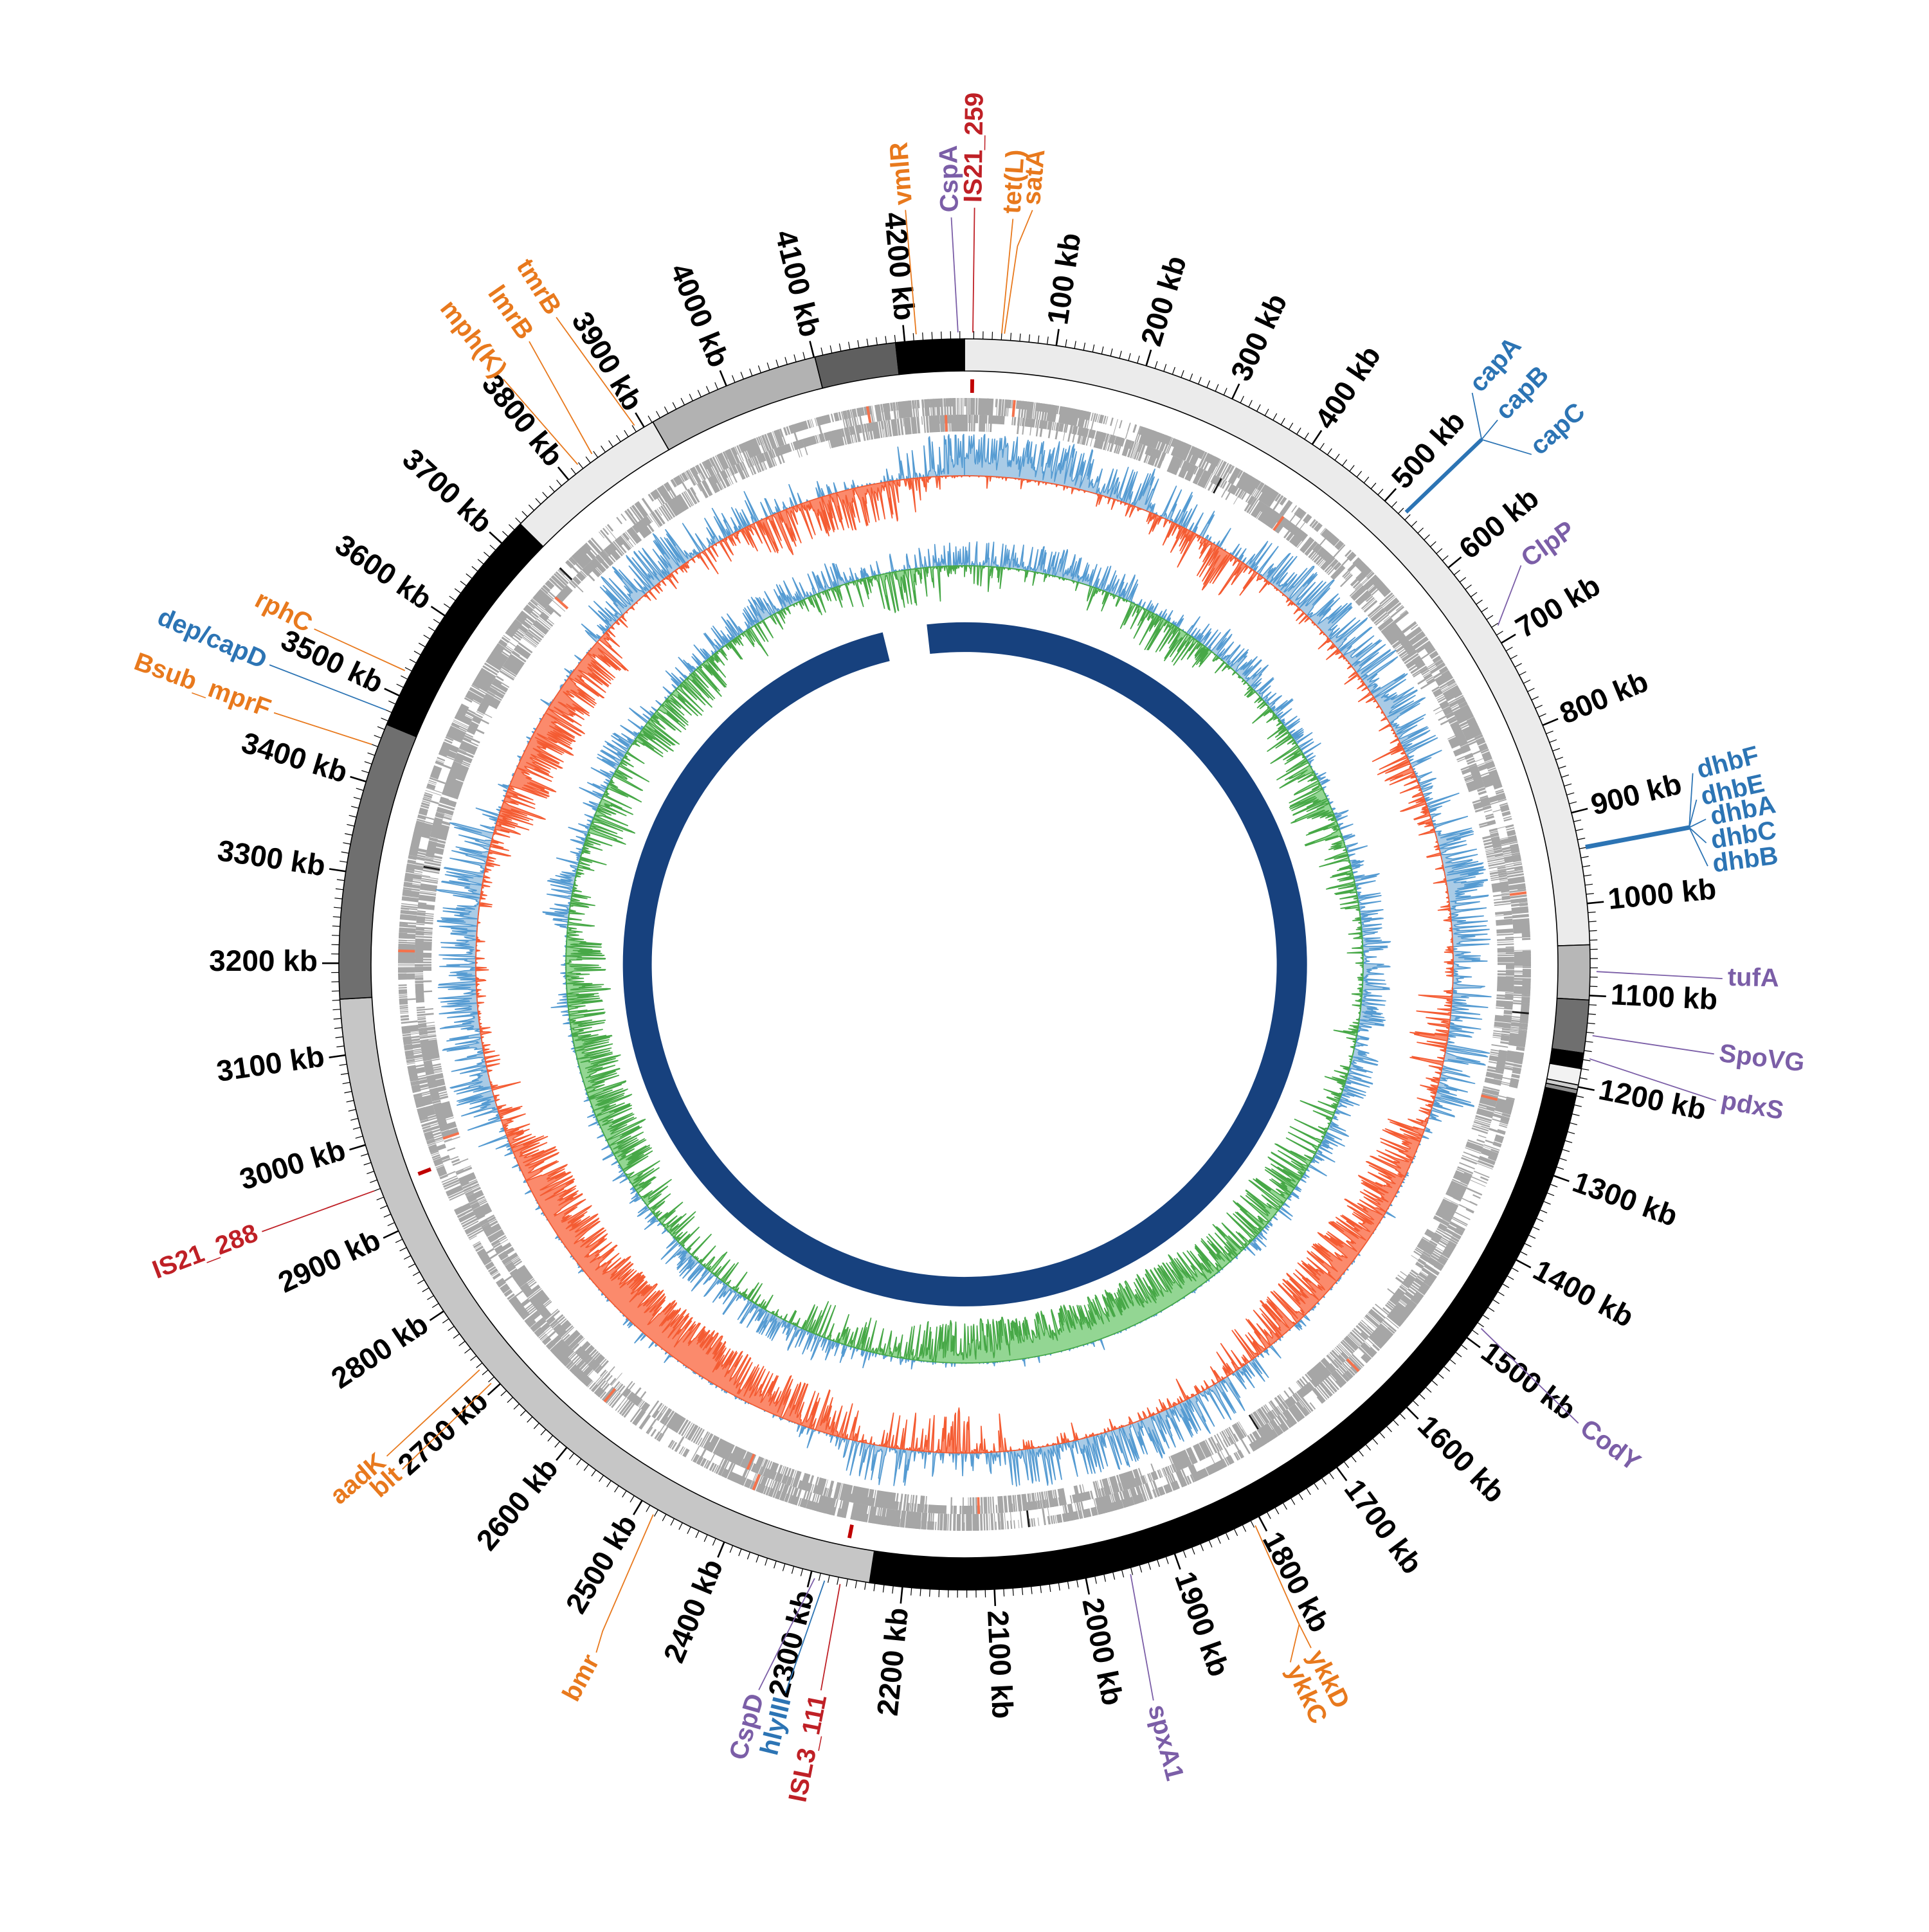 The height and width of the screenshot is (1932, 1929). I want to click on svg-text: satA, so click(1034, 177).